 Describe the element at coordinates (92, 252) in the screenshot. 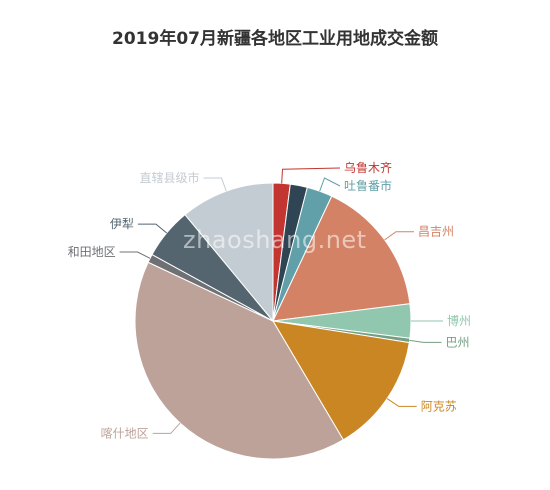

I see `slice-label: 和田地区` at that location.